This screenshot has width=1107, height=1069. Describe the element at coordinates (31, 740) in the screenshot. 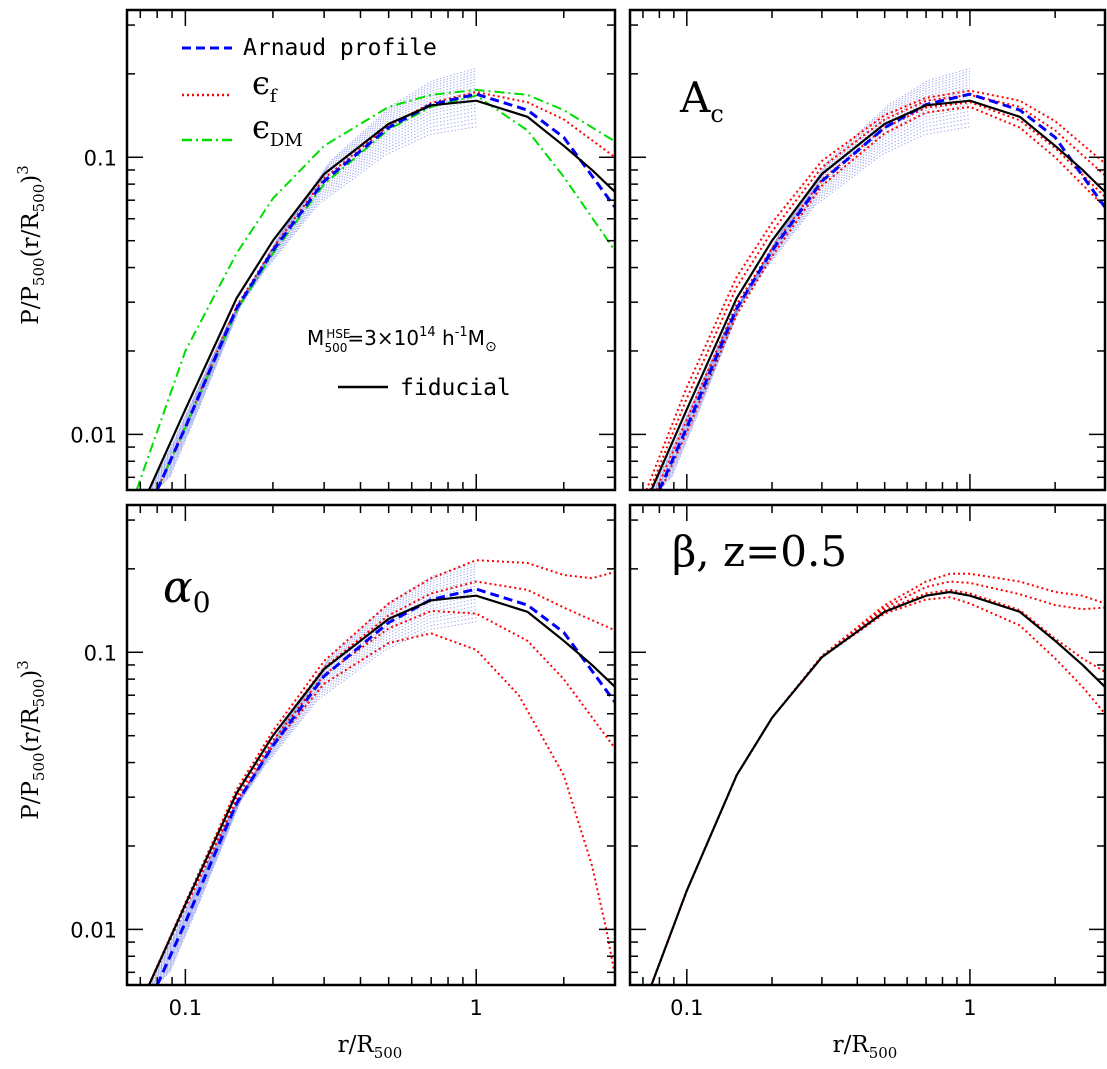

I see `ylabel-bottom: P/P500(r/R500)3` at that location.